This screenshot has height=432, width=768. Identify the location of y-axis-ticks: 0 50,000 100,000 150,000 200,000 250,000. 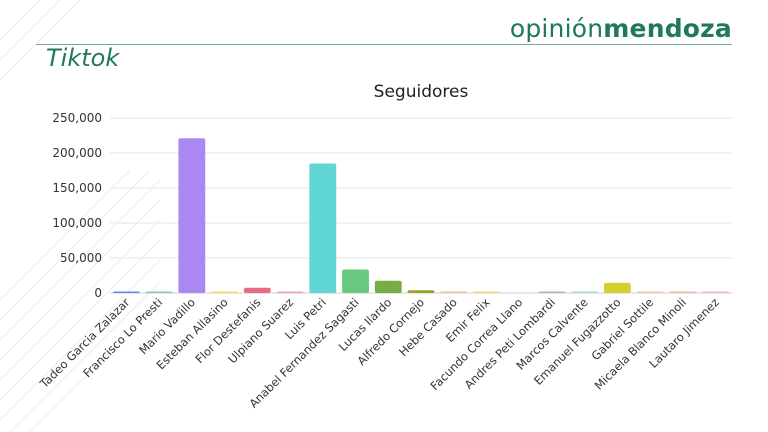
(77, 205).